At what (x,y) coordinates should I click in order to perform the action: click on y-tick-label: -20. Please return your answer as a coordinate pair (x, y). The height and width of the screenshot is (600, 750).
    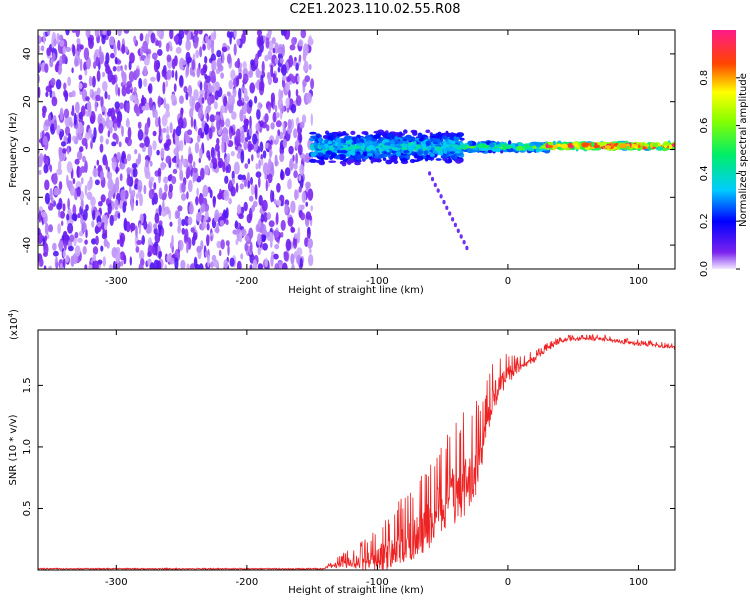
    Looking at the image, I should click on (27, 197).